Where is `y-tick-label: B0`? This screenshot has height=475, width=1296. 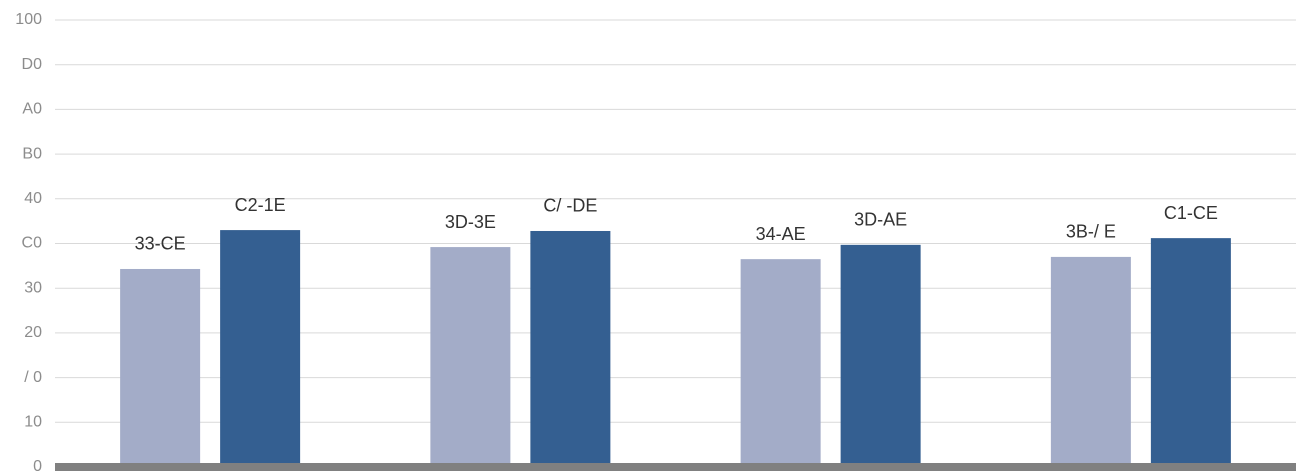 y-tick-label: B0 is located at coordinates (32, 153).